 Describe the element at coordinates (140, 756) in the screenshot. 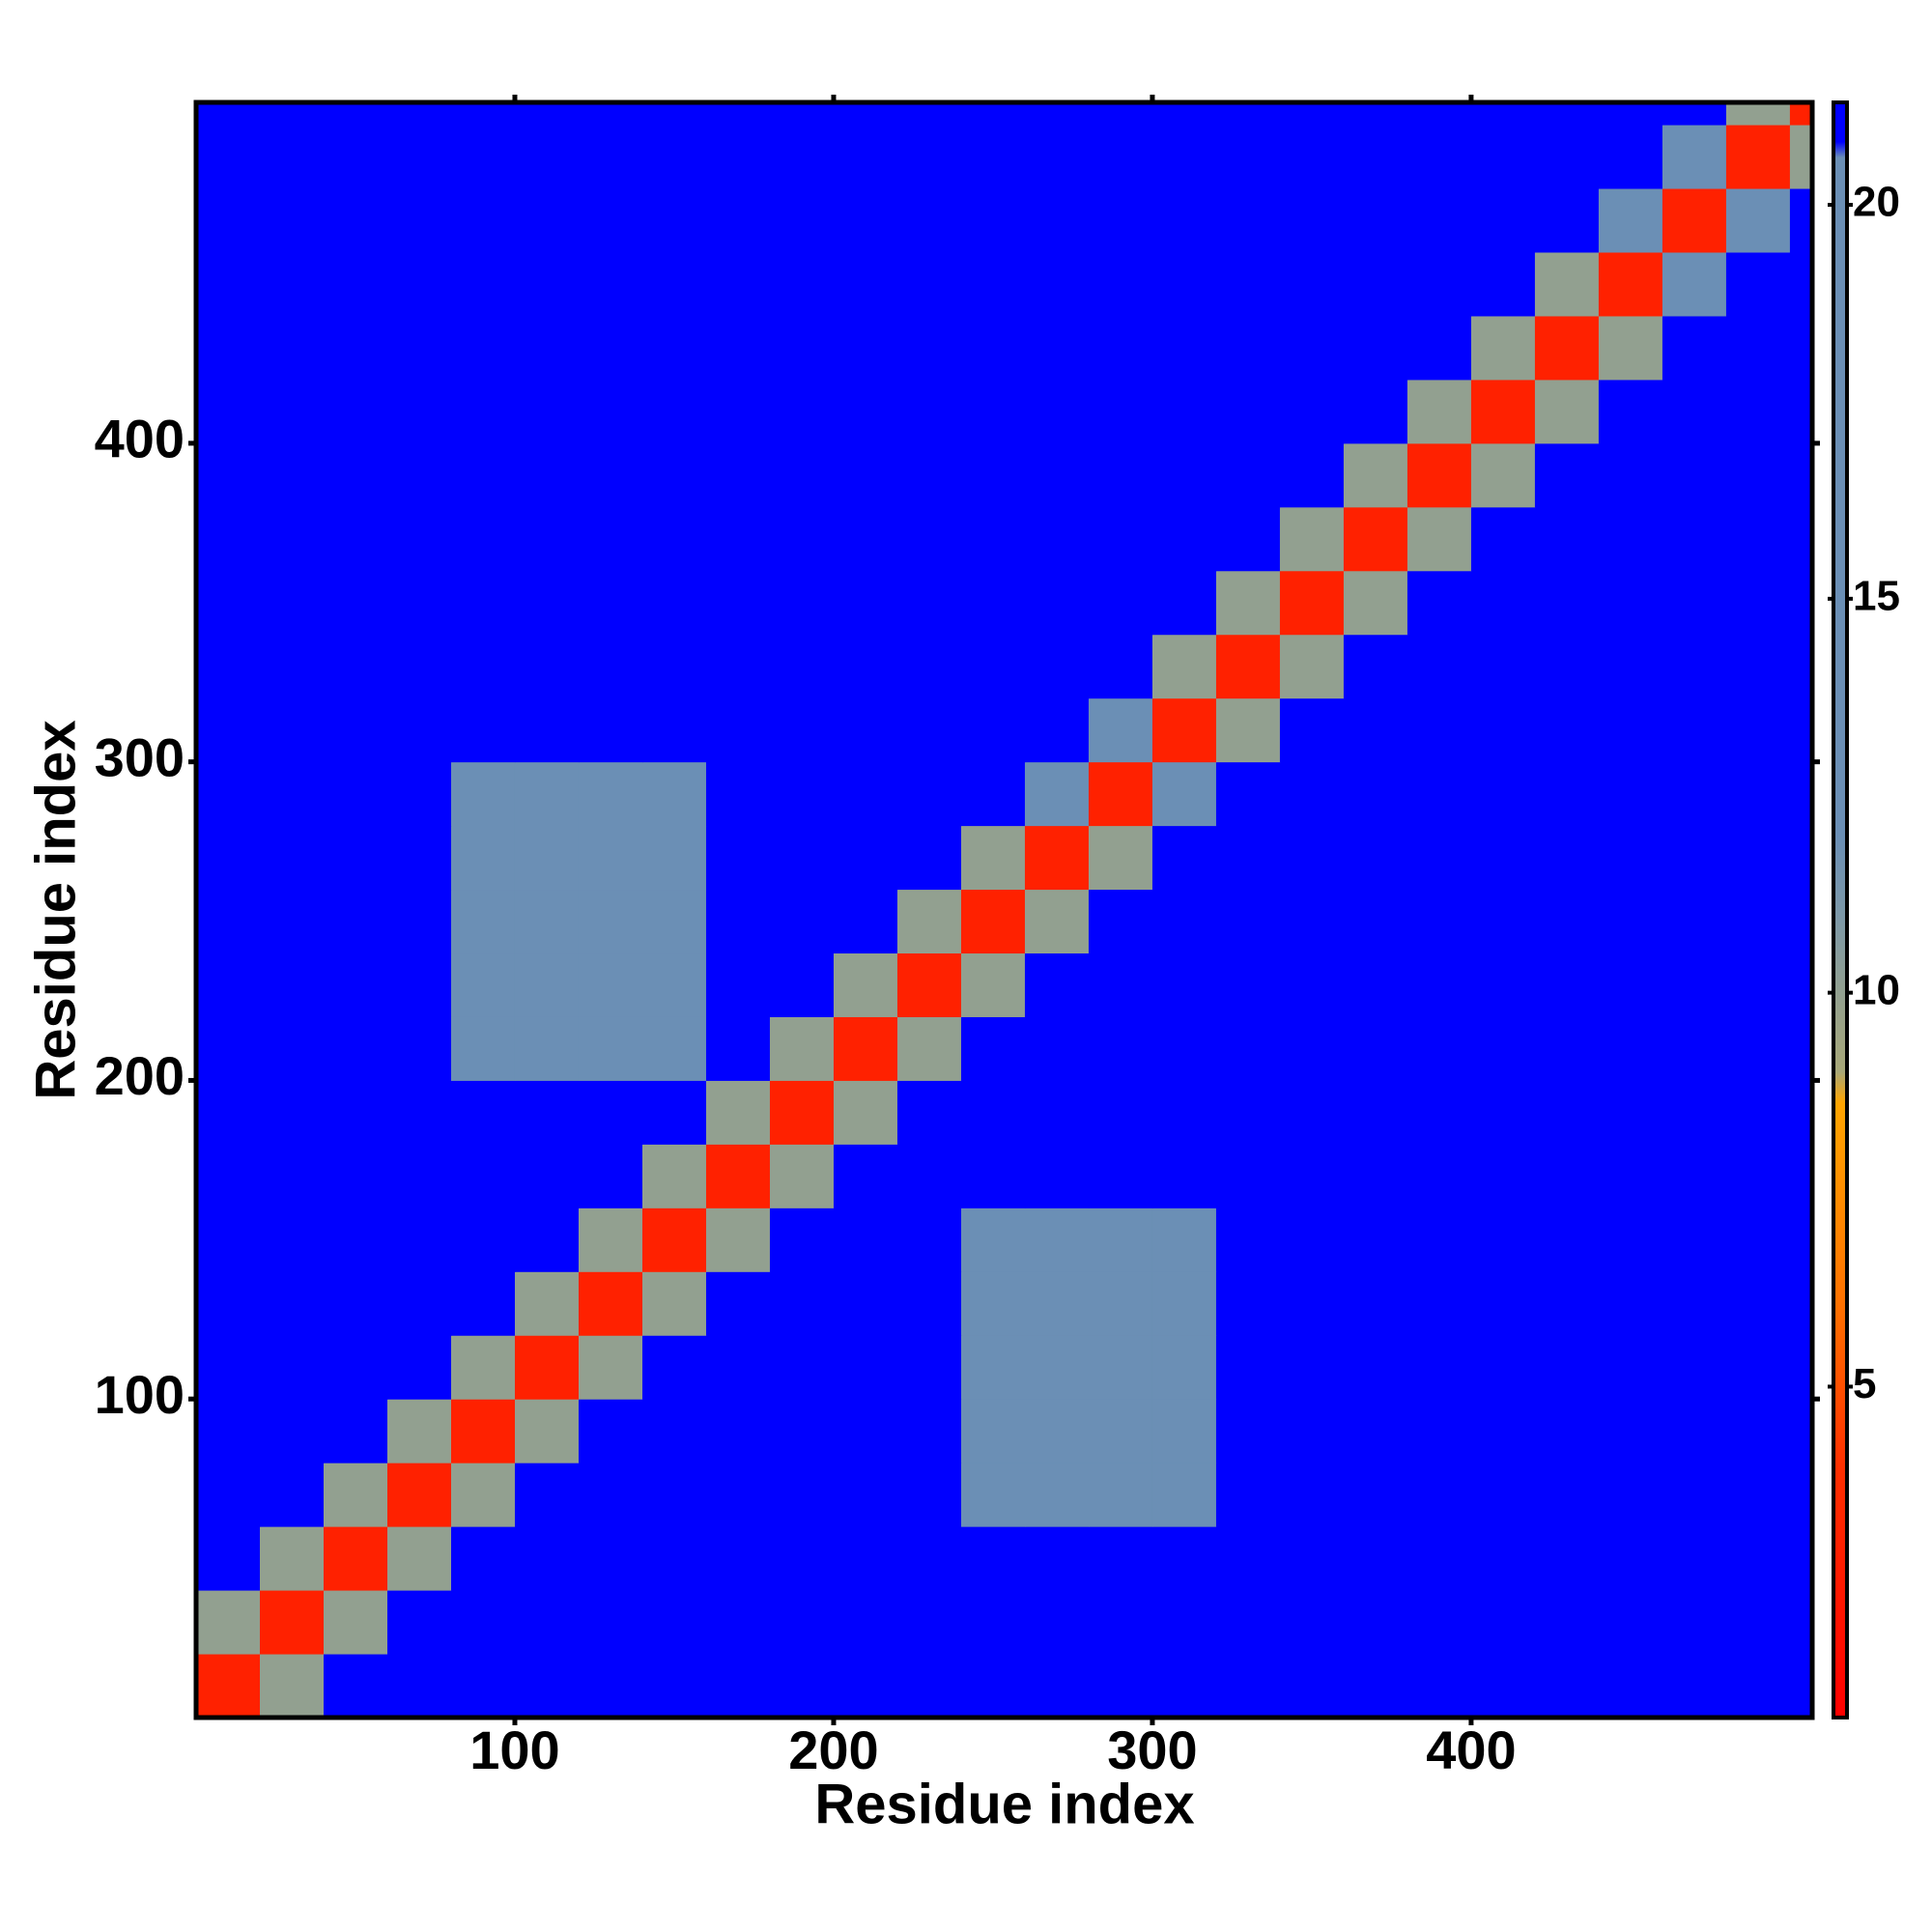

I see `y-tick-label: 300` at that location.